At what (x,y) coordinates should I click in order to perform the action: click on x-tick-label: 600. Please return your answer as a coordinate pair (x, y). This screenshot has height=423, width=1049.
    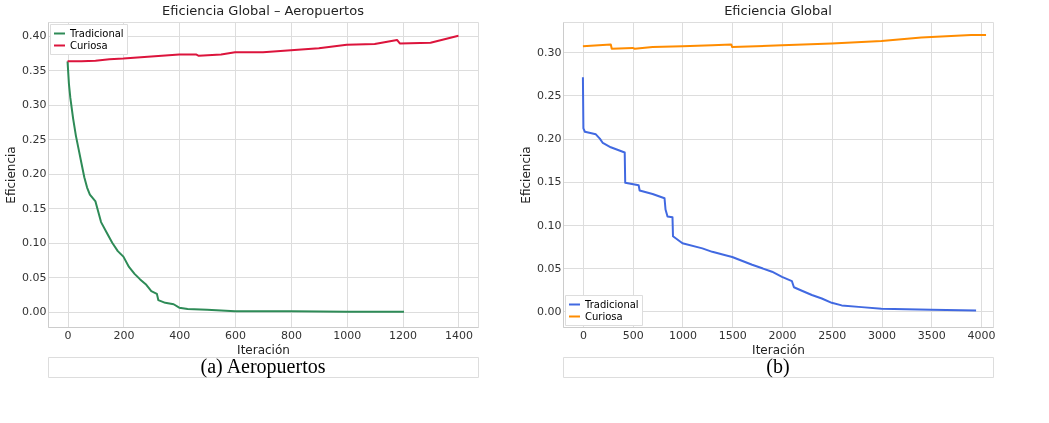
    Looking at the image, I should click on (236, 335).